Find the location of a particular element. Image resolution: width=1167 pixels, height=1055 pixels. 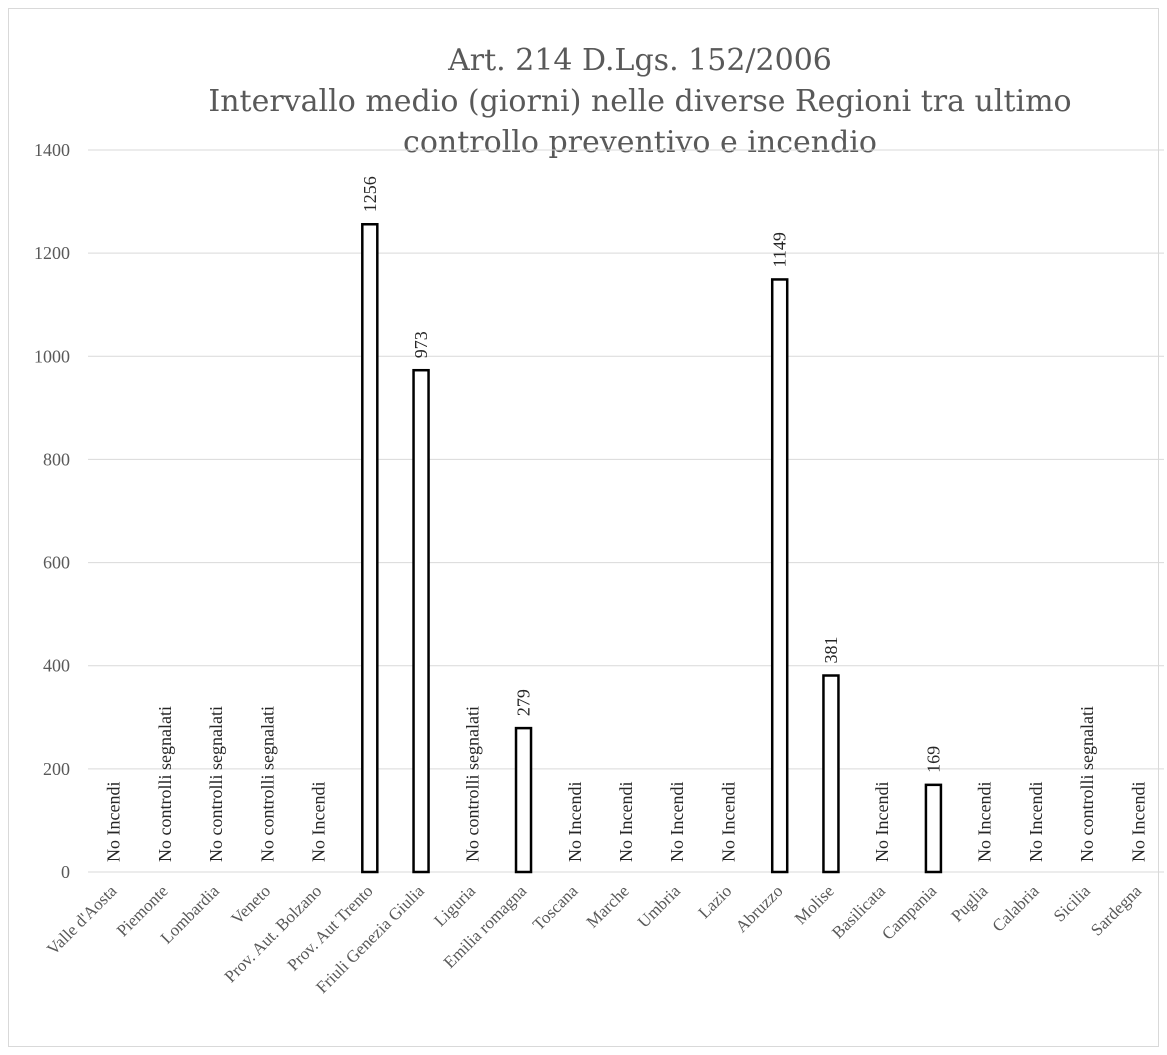

chart-title-line-1: Art. 214 D.Lgs. 152/2006 is located at coordinates (639, 60).